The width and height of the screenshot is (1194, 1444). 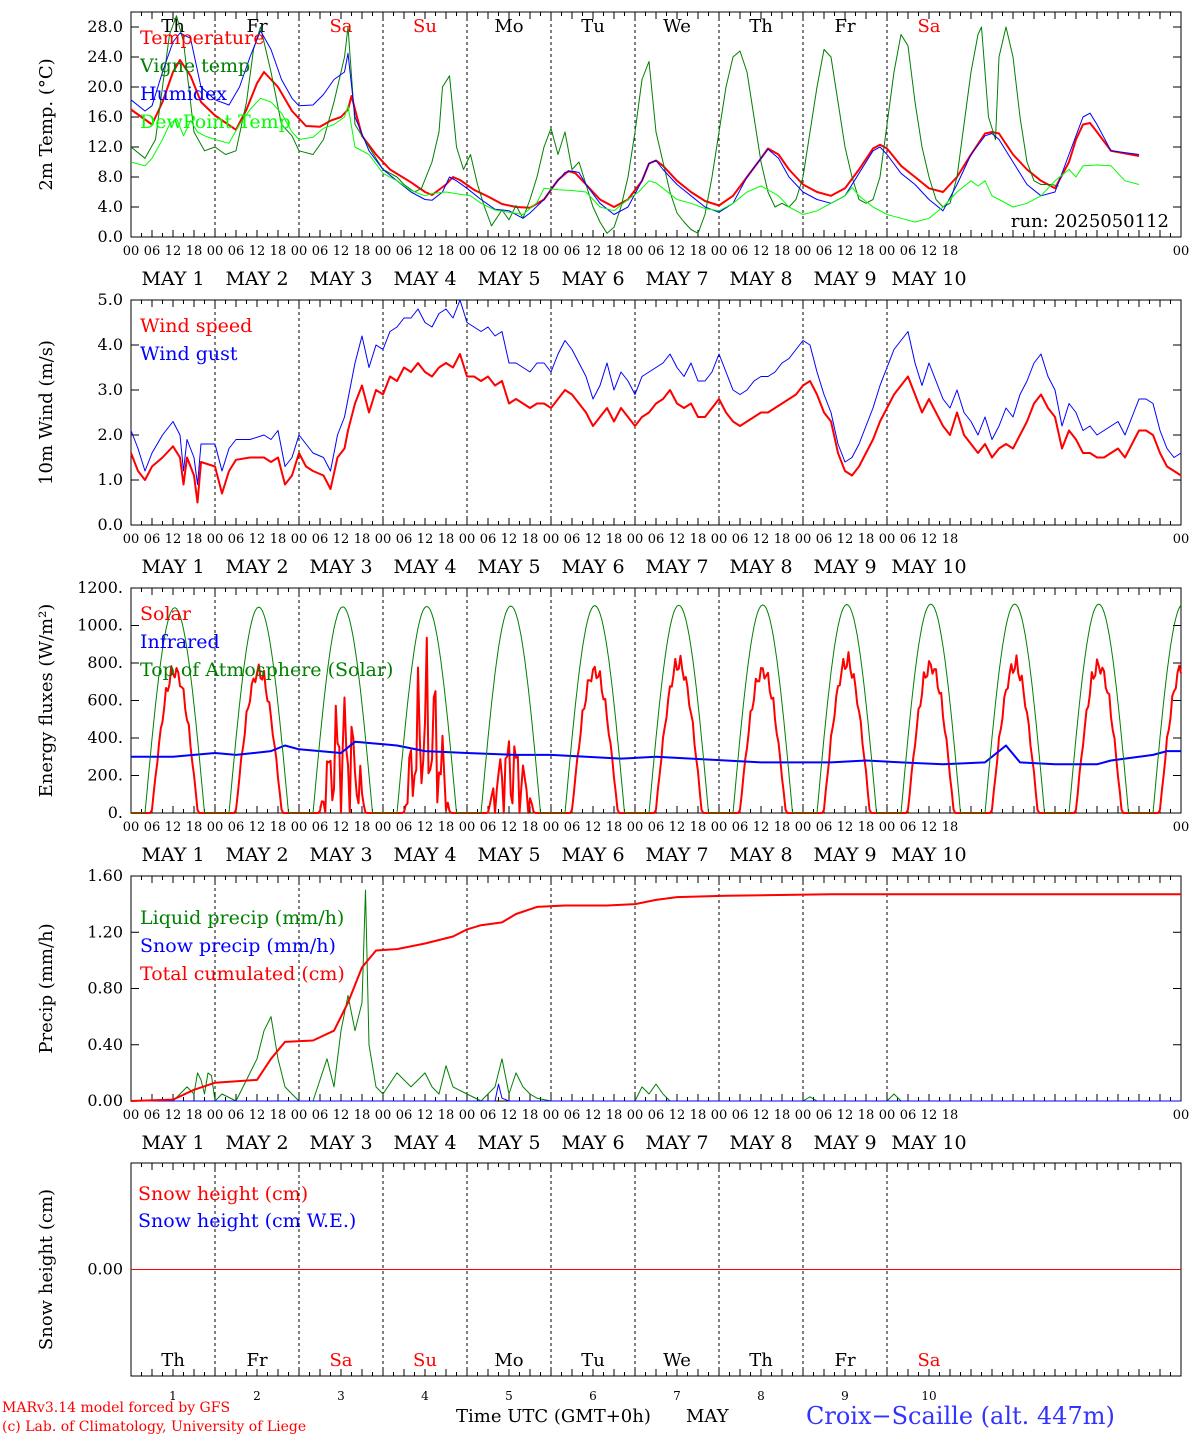 What do you see at coordinates (202, 38) in the screenshot?
I see `legend-entry: Temperature` at bounding box center [202, 38].